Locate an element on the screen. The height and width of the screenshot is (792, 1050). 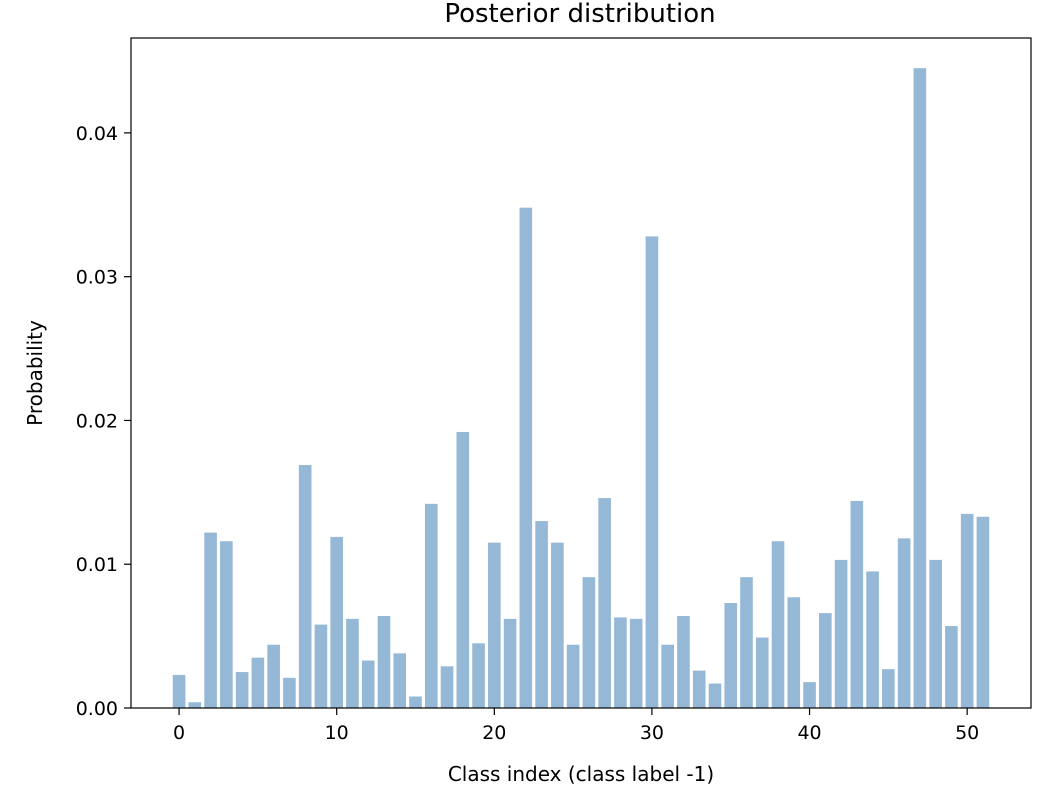
y-tick-label: 0.02 is located at coordinates (97, 421).